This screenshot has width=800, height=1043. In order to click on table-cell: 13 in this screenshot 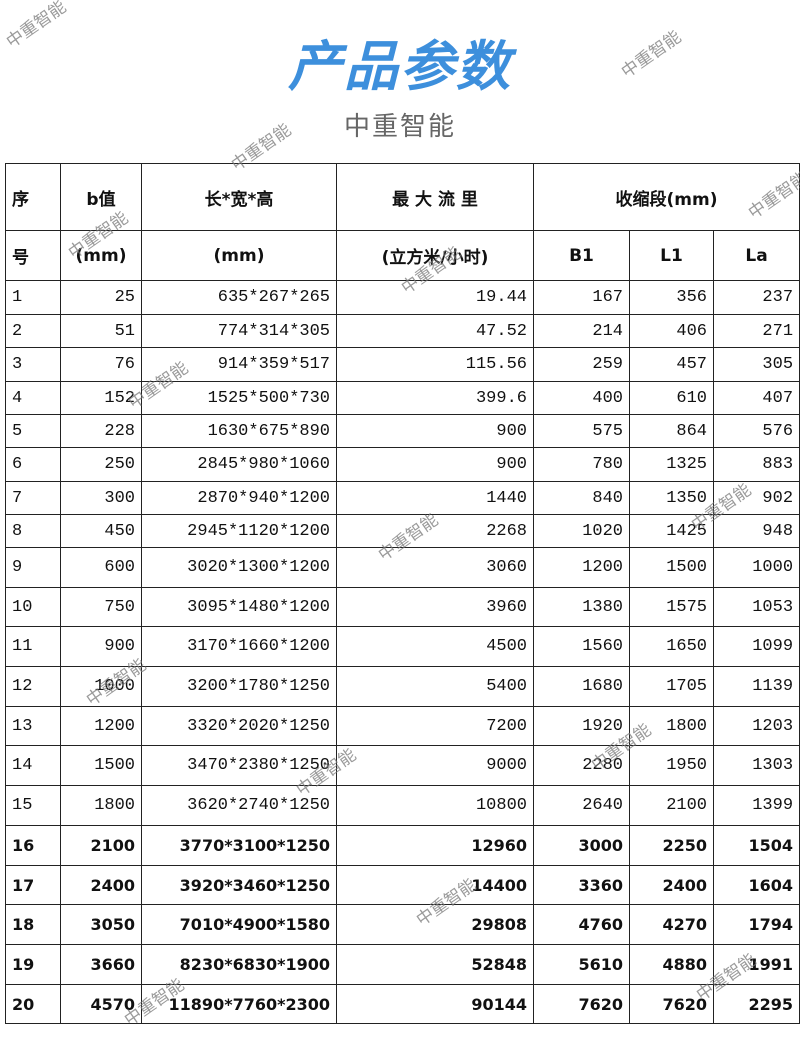, I will do `click(33, 726)`.